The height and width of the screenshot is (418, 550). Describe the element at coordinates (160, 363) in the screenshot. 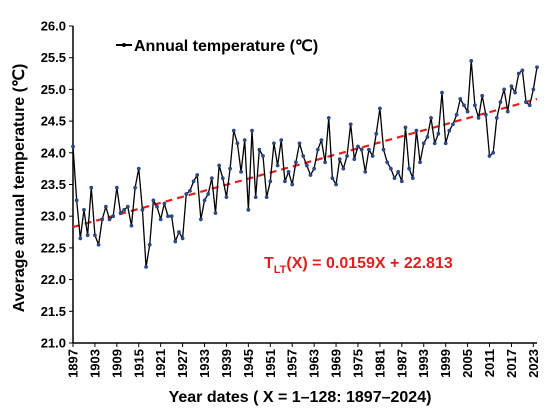

I see `x-tick-label: 1921` at that location.